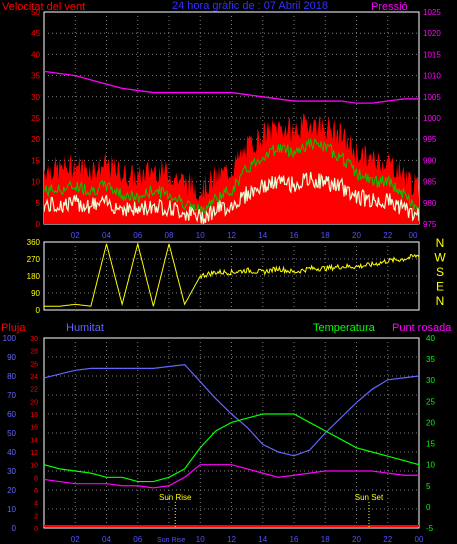 The image size is (457, 544). I want to click on humidity-line, so click(231, 410).